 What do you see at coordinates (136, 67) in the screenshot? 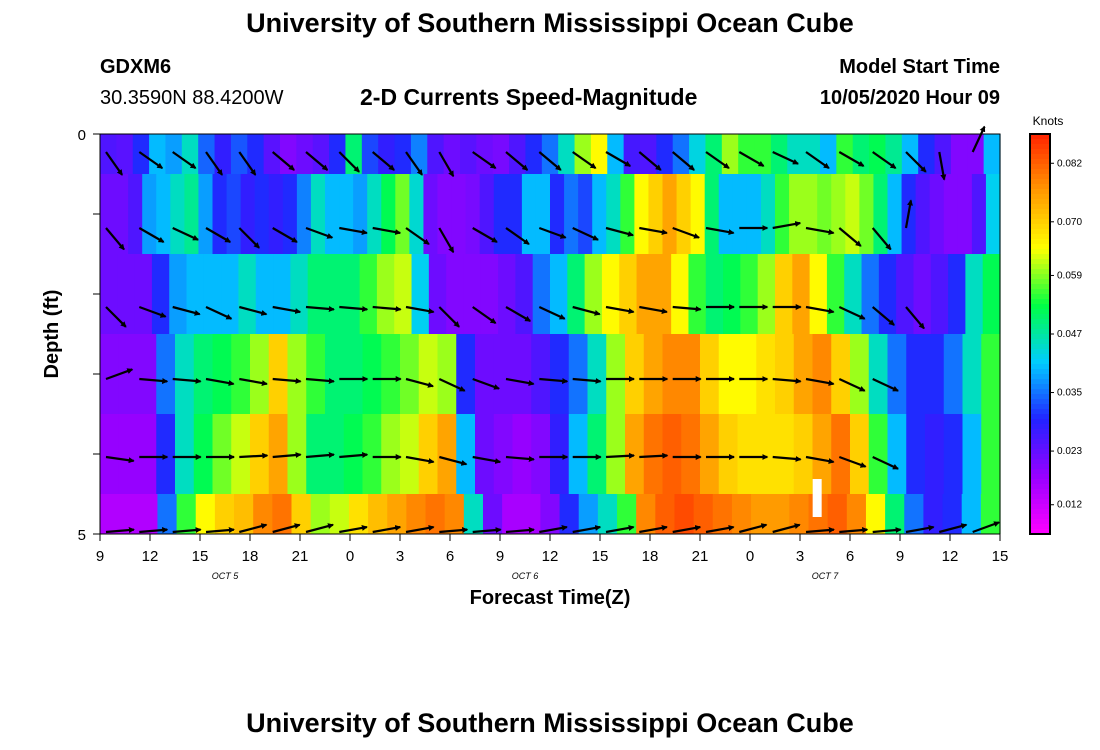
I see `station-id: GDXM6` at bounding box center [136, 67].